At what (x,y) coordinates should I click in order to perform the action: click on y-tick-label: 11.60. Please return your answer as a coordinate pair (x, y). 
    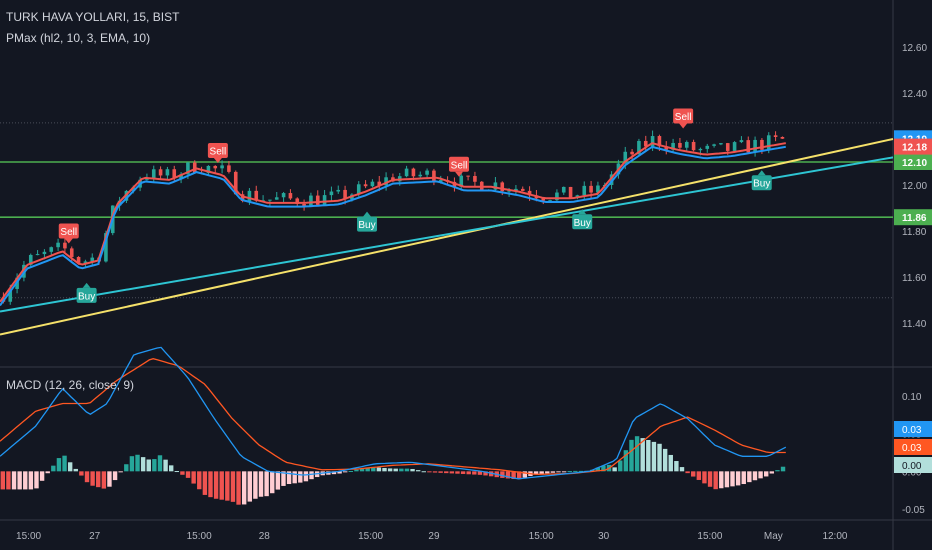
    Looking at the image, I should click on (914, 278).